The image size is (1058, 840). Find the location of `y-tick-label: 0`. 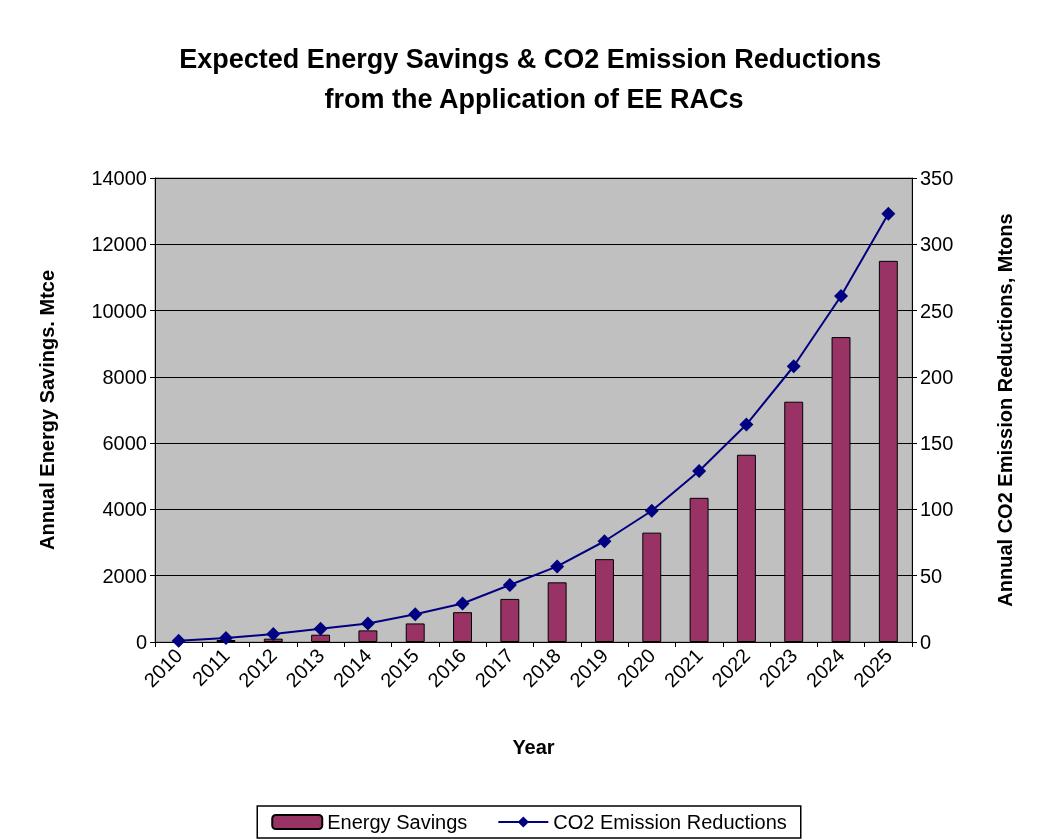

y-tick-label: 0 is located at coordinates (141, 642).